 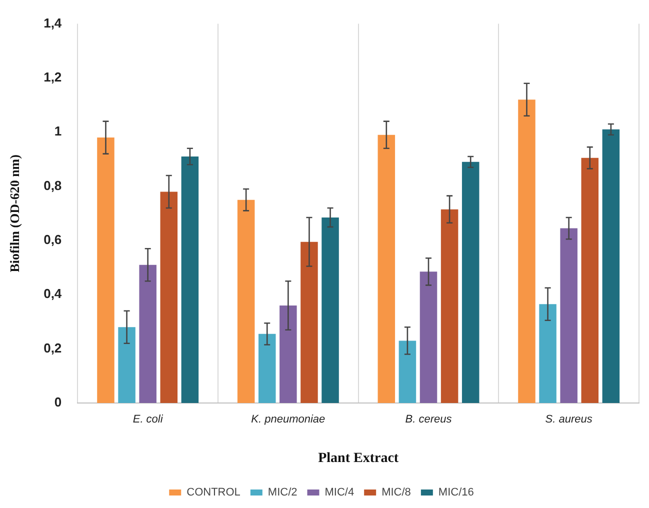 What do you see at coordinates (283, 492) in the screenshot?
I see `legend-label: MIC/2` at bounding box center [283, 492].